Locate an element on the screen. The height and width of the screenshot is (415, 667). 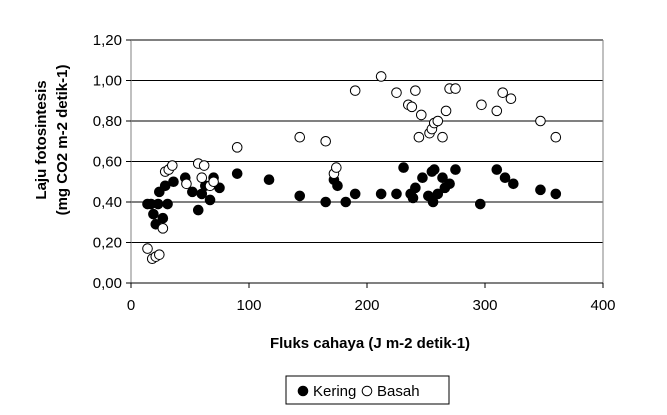
y-tick-label-6: 1,20 is located at coordinates (107, 40).